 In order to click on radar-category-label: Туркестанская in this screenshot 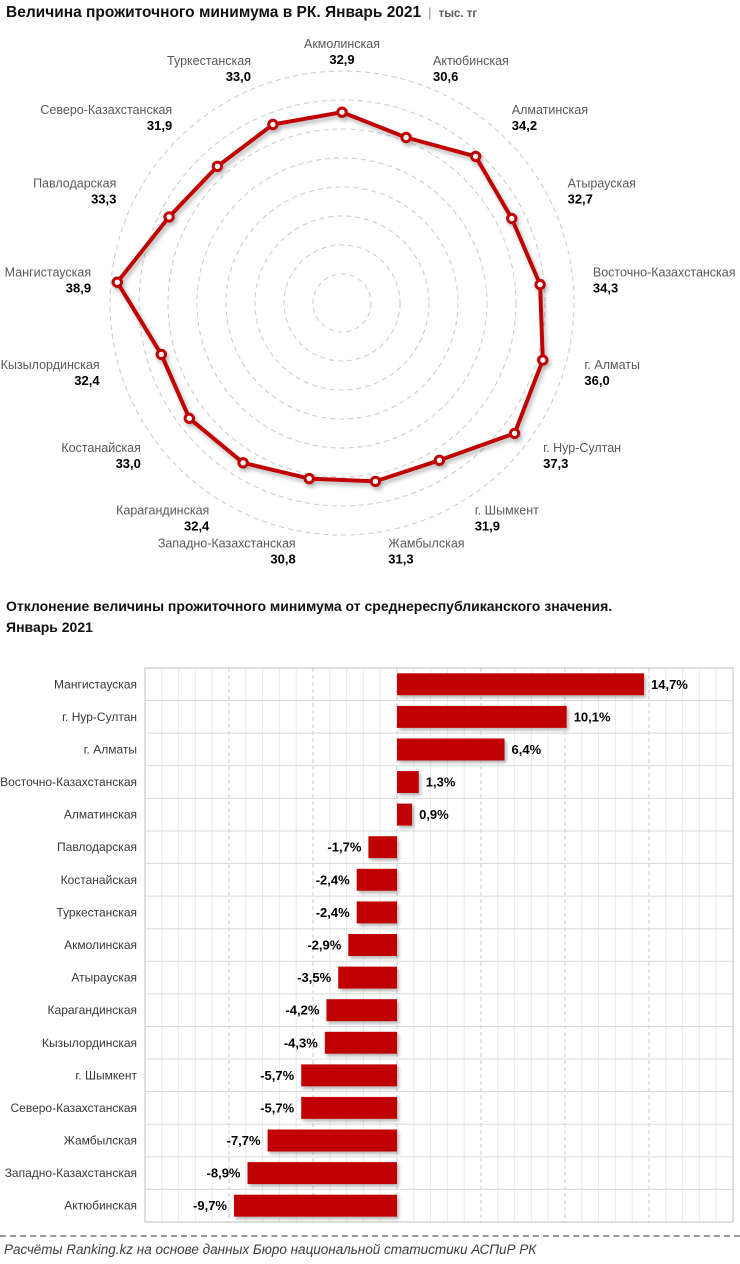, I will do `click(209, 61)`.